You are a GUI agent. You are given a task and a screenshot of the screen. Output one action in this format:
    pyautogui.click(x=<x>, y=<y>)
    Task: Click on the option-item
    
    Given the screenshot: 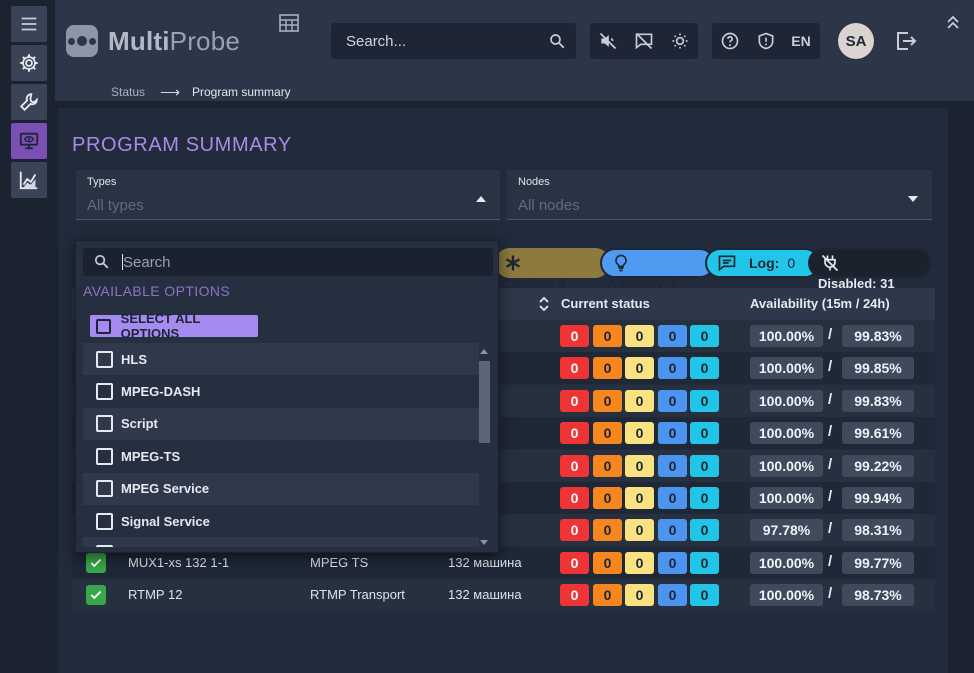 What is the action you would take?
    pyautogui.click(x=281, y=542)
    